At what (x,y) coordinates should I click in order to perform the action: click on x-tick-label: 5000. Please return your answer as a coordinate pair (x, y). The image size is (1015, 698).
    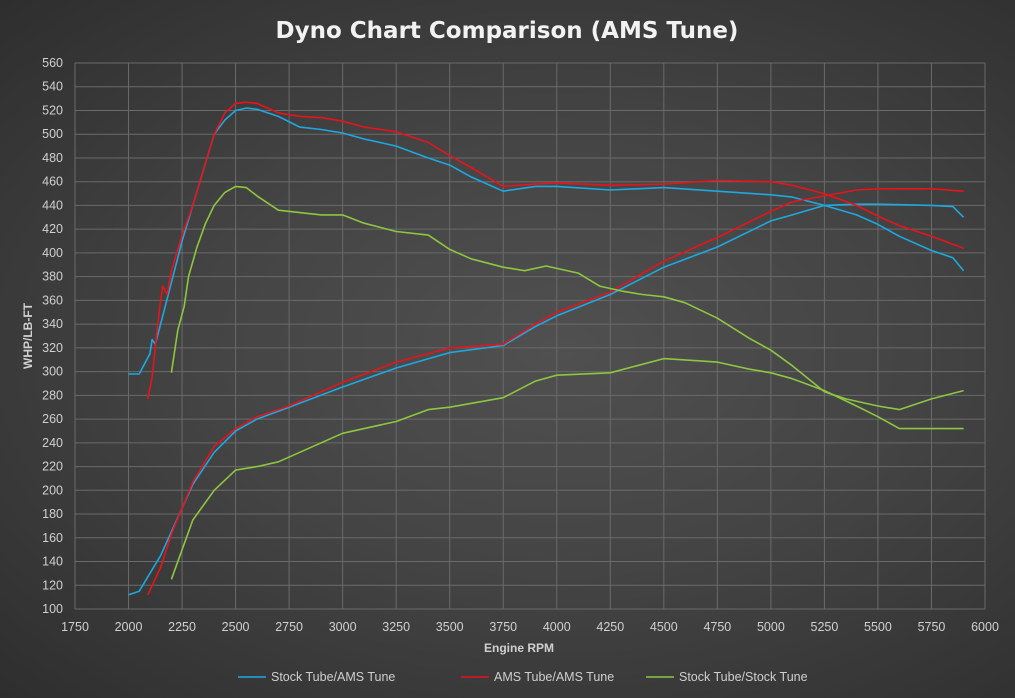
    Looking at the image, I should click on (771, 627).